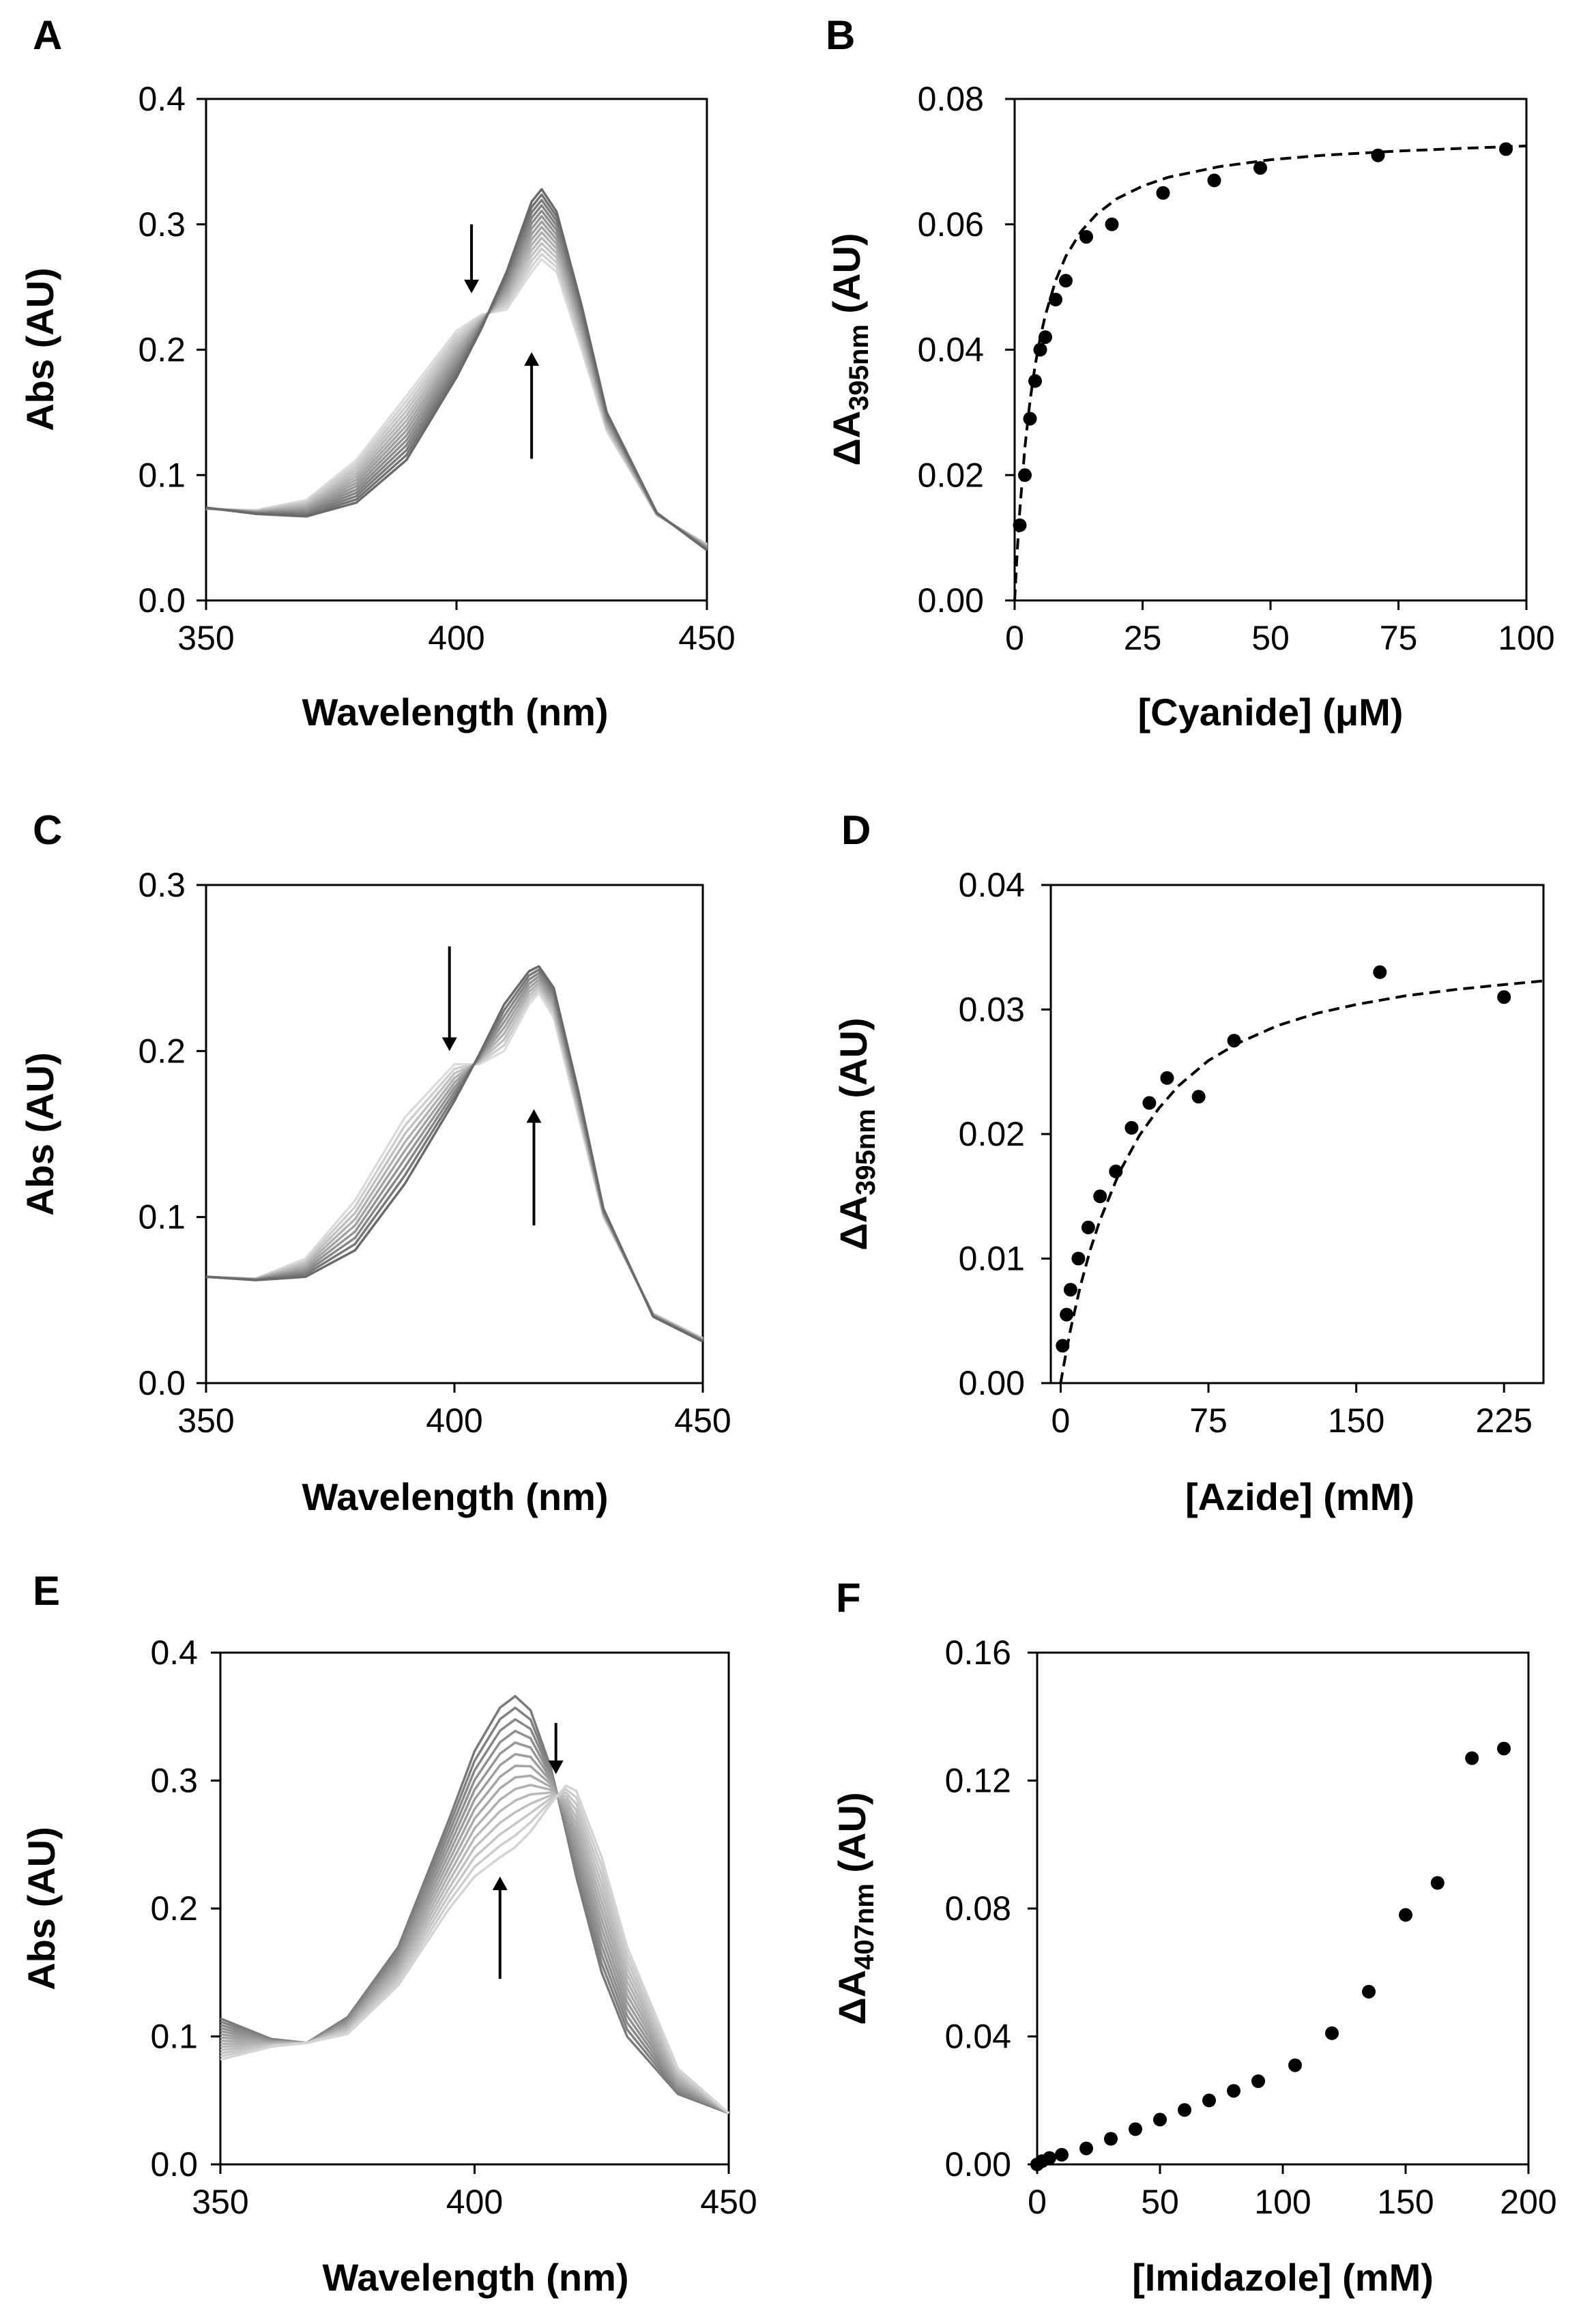  What do you see at coordinates (1301, 1181) in the screenshot?
I see `panel-d-fit-curve` at bounding box center [1301, 1181].